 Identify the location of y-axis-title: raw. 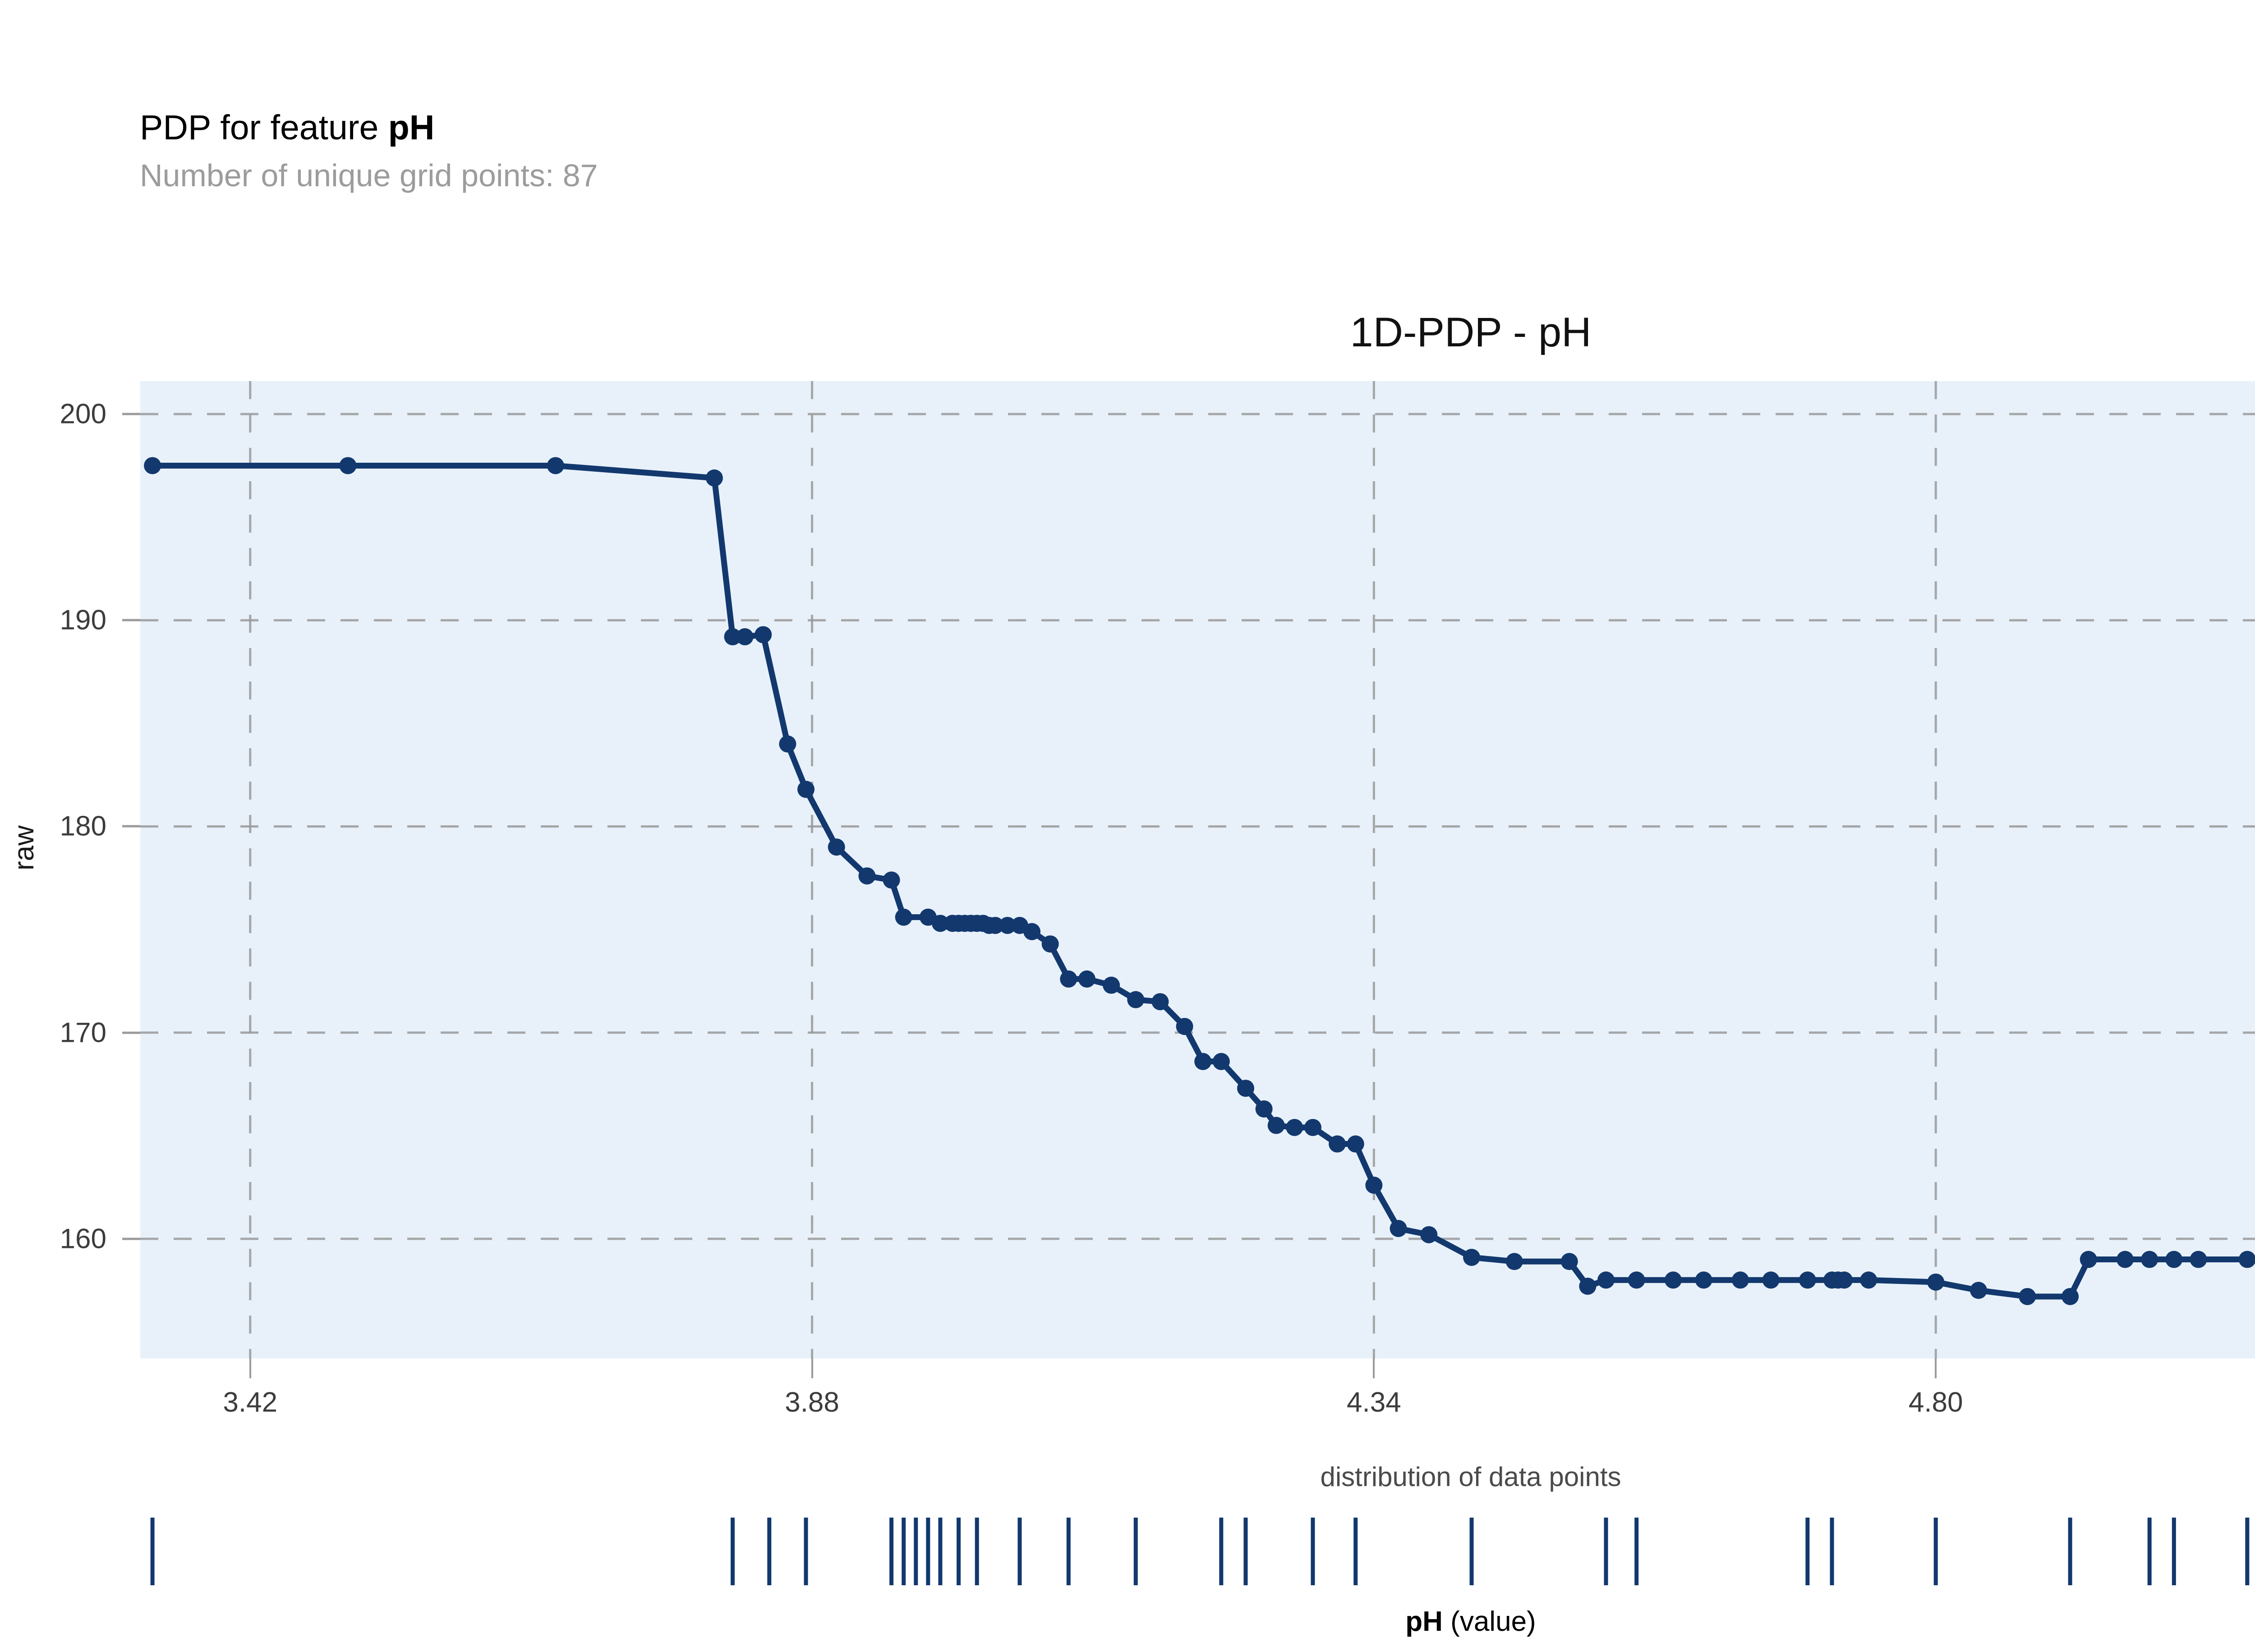
(24, 847).